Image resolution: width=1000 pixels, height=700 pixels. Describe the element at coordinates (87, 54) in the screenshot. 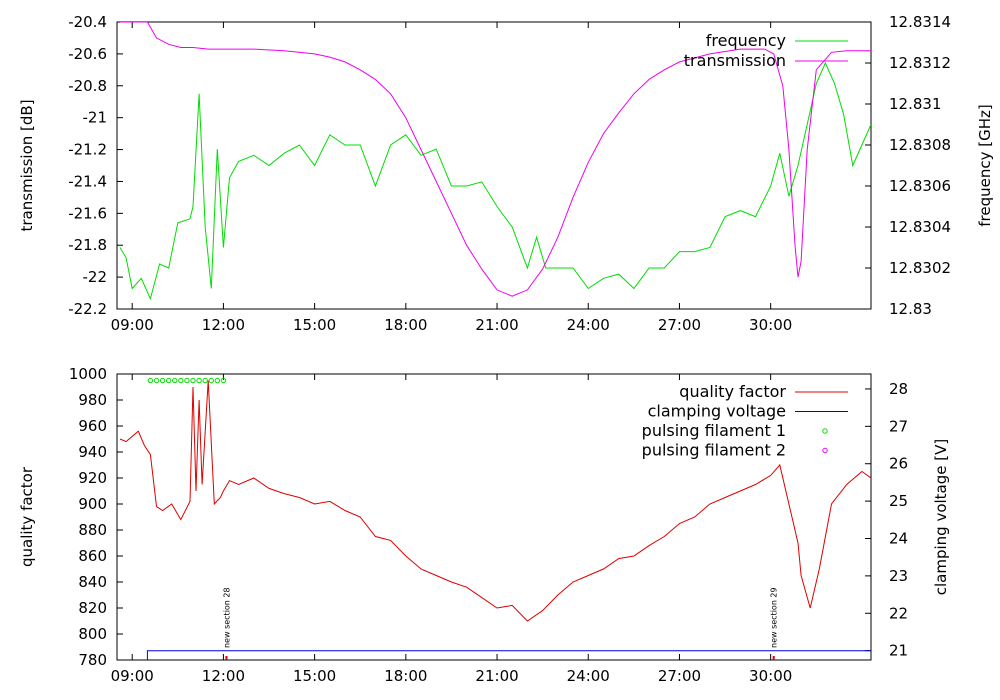

I see `y-tick-label: -20.6` at that location.